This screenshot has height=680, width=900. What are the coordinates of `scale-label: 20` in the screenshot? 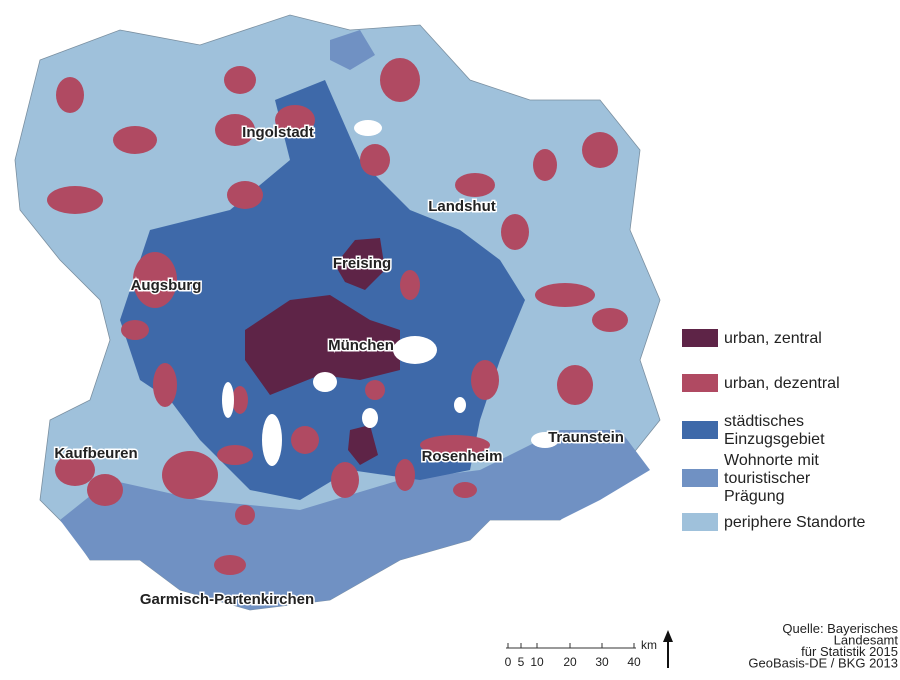 It's located at (570, 662).